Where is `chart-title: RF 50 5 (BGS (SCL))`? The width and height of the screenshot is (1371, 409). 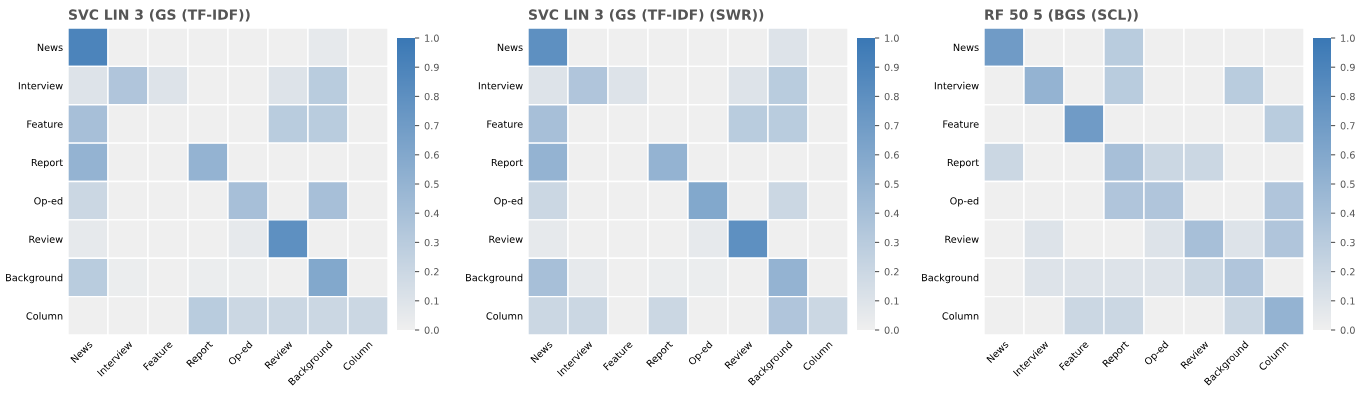
chart-title: RF 50 5 (BGS (SCL)) is located at coordinates (1061, 15).